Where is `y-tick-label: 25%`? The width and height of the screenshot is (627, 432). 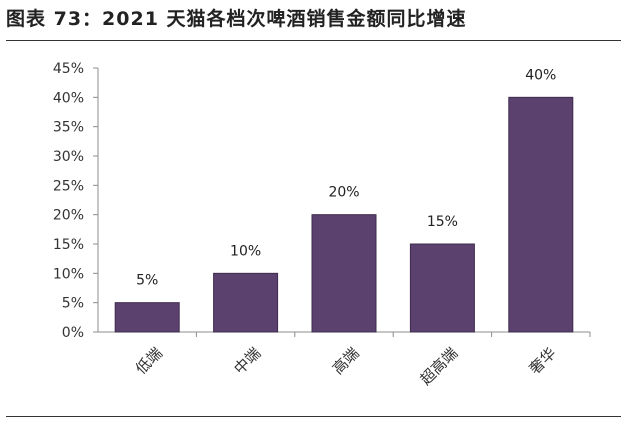
y-tick-label: 25% is located at coordinates (68, 186).